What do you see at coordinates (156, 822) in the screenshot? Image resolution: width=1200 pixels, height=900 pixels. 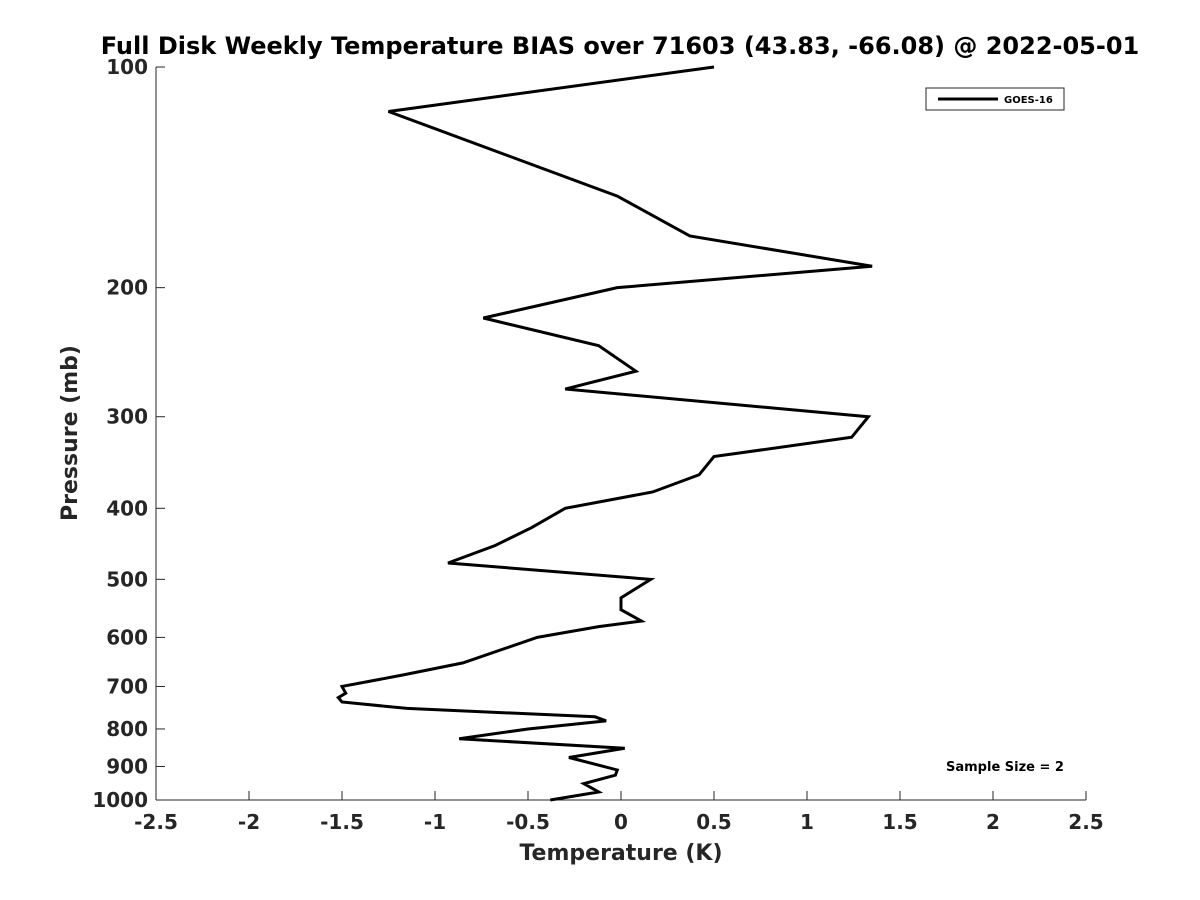 I see `x-tick-label: -2.5` at bounding box center [156, 822].